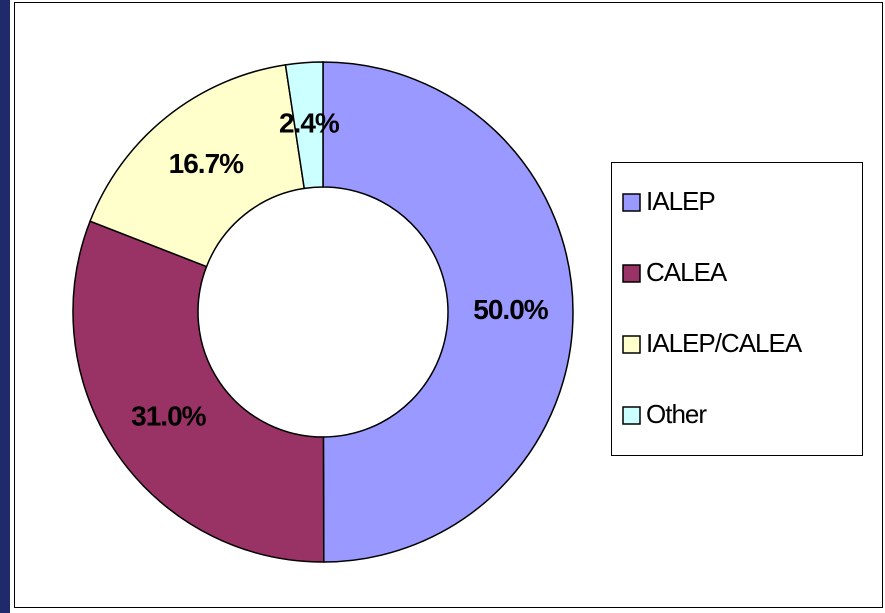  What do you see at coordinates (687, 272) in the screenshot?
I see `legend-label: CALEA` at bounding box center [687, 272].